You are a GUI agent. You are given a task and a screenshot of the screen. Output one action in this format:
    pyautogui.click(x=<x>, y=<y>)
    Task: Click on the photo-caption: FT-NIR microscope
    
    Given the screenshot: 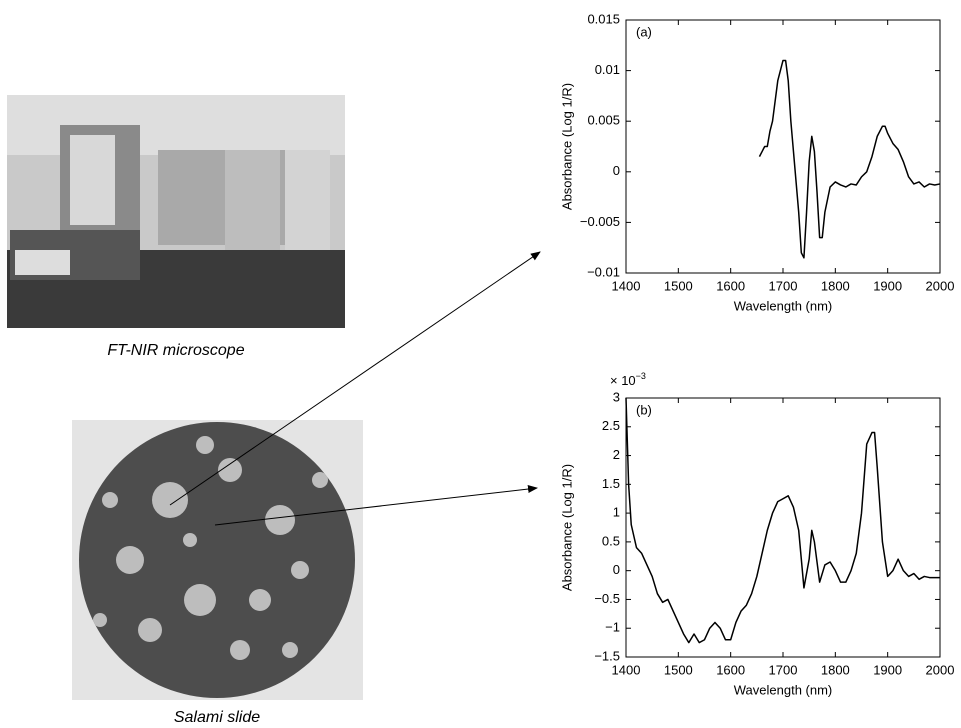 What is the action you would take?
    pyautogui.click(x=175, y=350)
    